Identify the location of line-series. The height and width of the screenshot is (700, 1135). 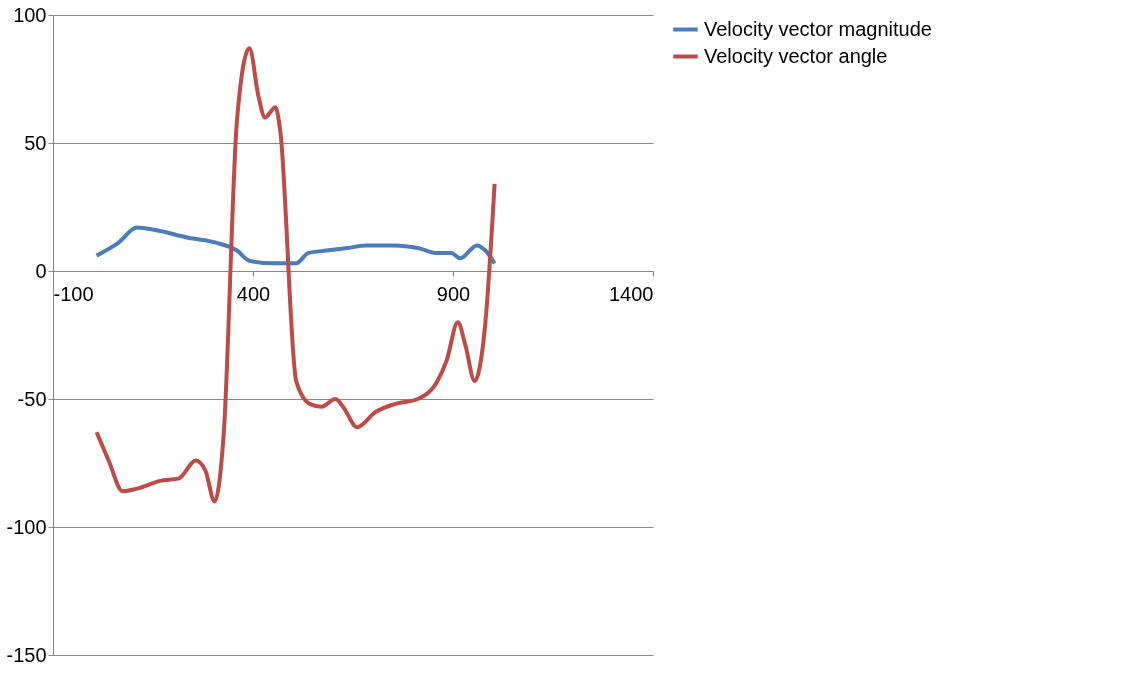
(295, 245).